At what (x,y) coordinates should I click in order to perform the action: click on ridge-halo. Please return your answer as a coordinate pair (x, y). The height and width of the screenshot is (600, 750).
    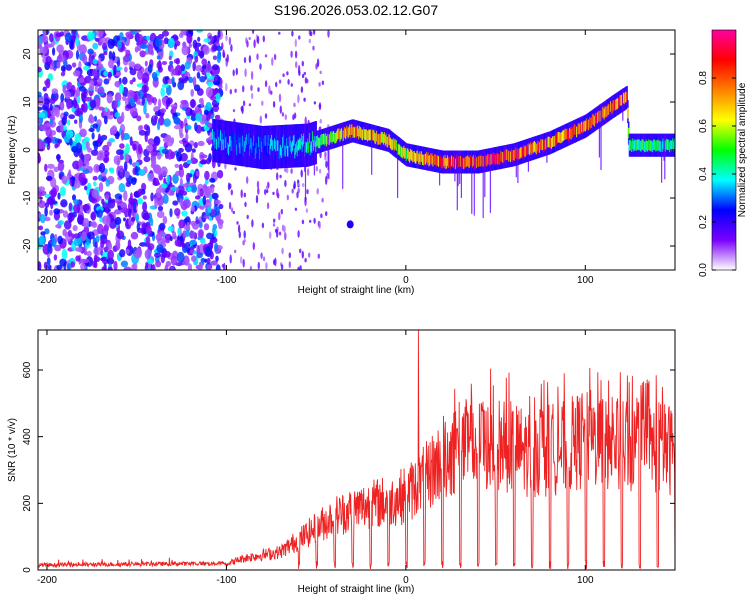
    Looking at the image, I should click on (279, 147).